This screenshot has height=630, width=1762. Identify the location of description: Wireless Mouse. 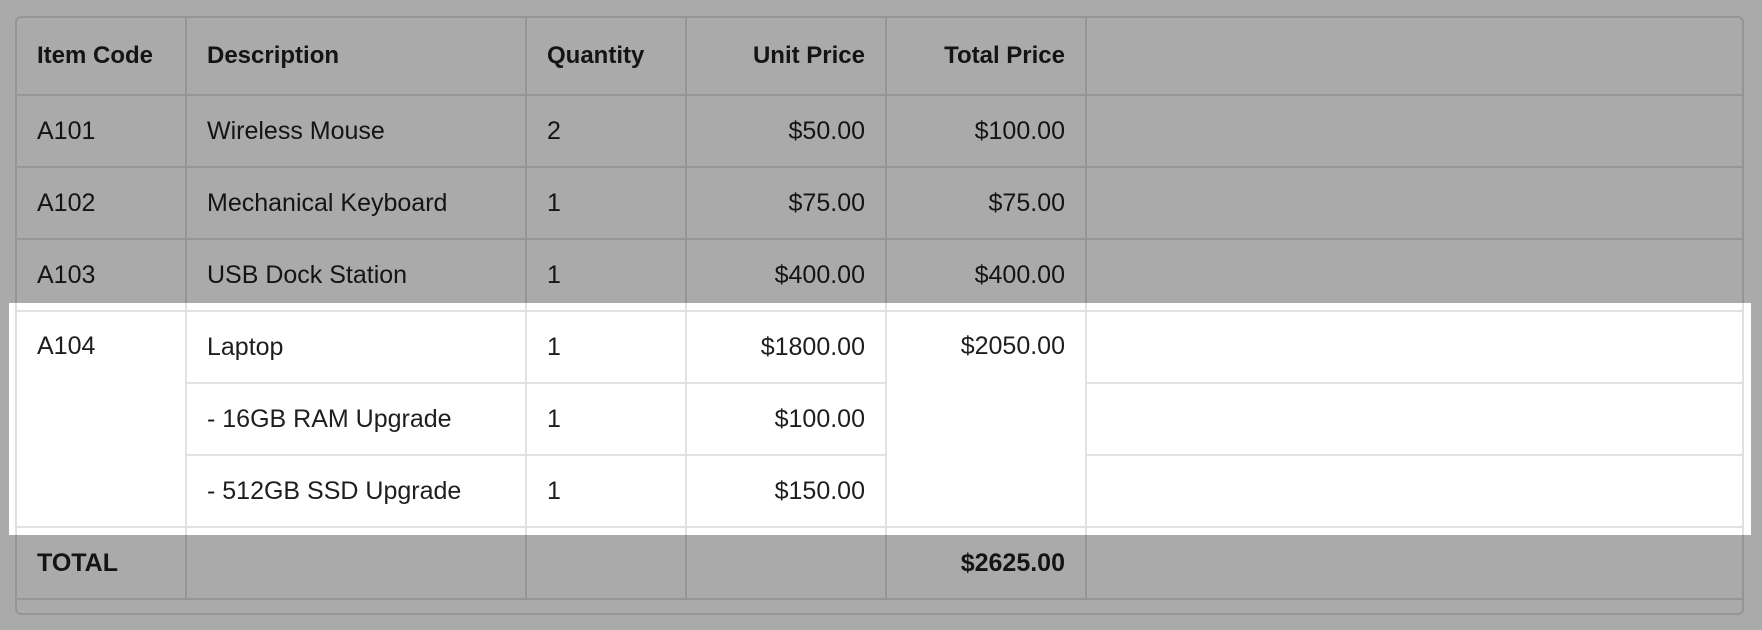
(356, 131).